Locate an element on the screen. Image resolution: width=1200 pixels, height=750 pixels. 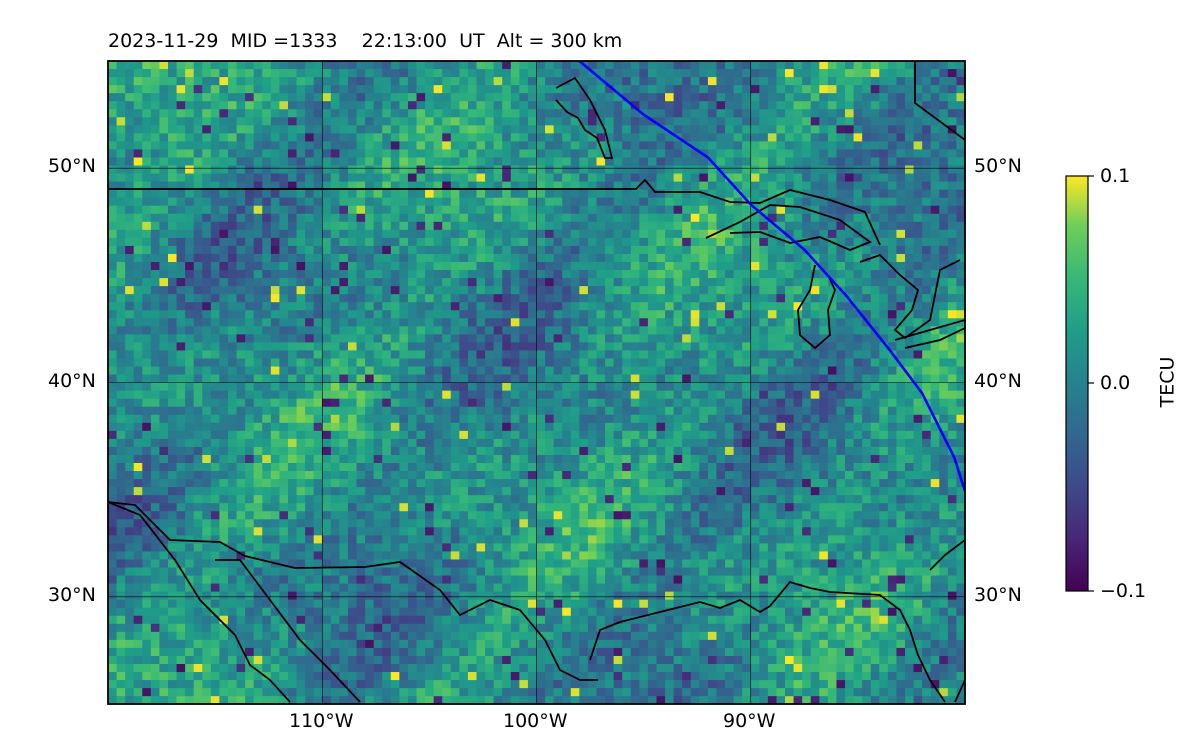
colorbar is located at coordinates (1077, 383).